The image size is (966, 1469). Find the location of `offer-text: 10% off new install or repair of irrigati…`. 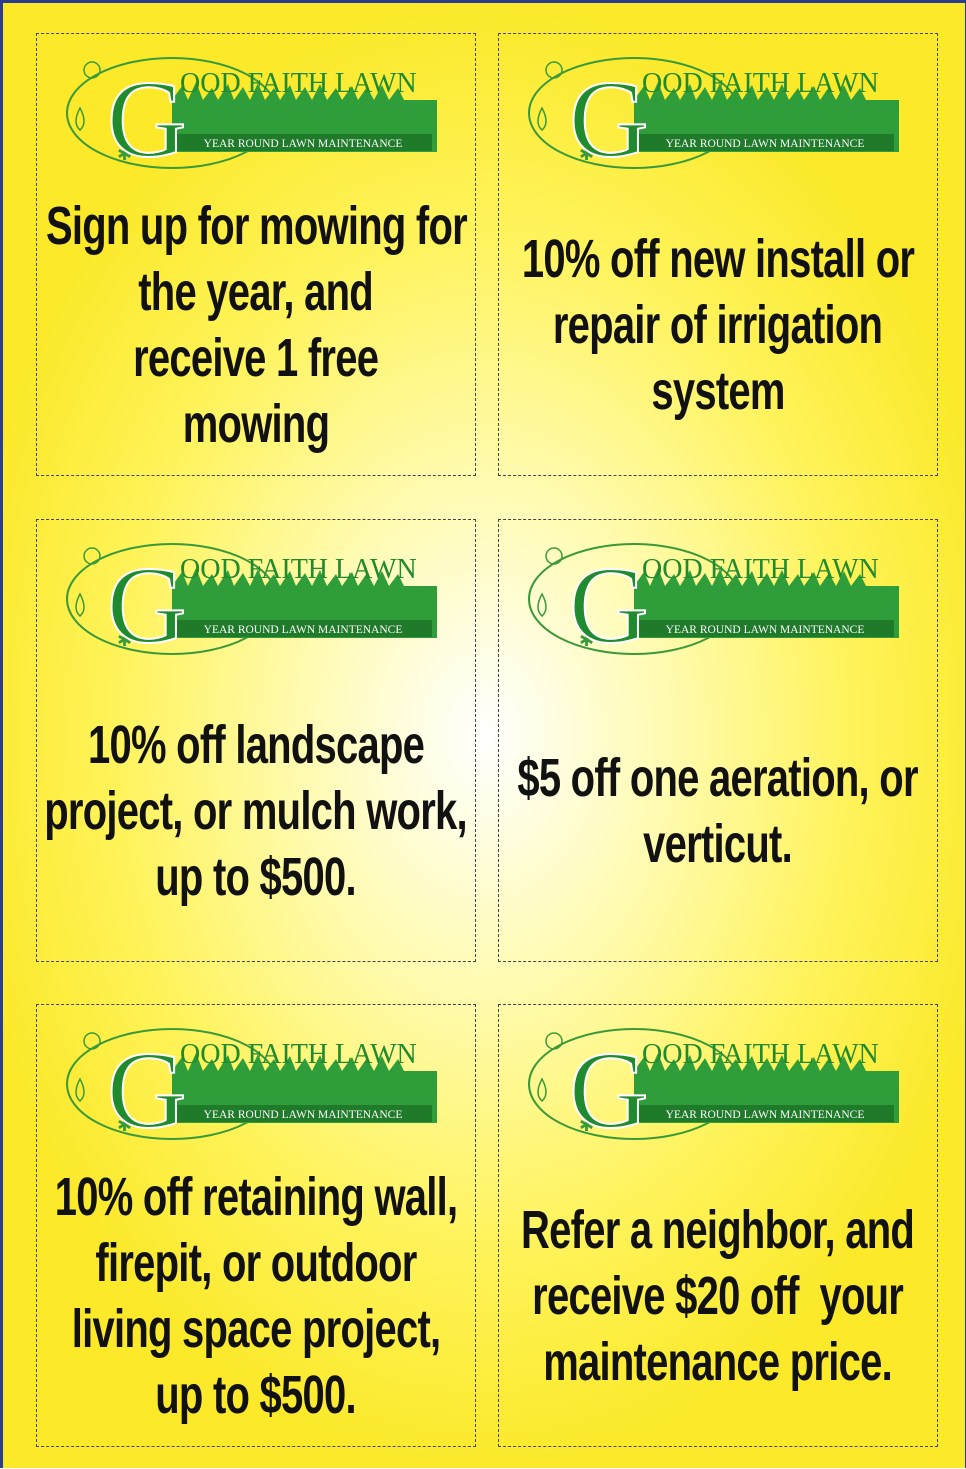

offer-text: 10% off new install or repair of irrigati… is located at coordinates (718, 324).